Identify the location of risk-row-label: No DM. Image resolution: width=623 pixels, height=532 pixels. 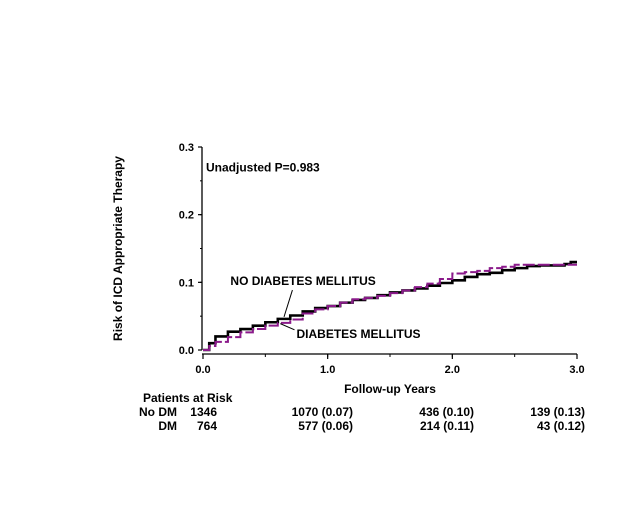
(158, 412).